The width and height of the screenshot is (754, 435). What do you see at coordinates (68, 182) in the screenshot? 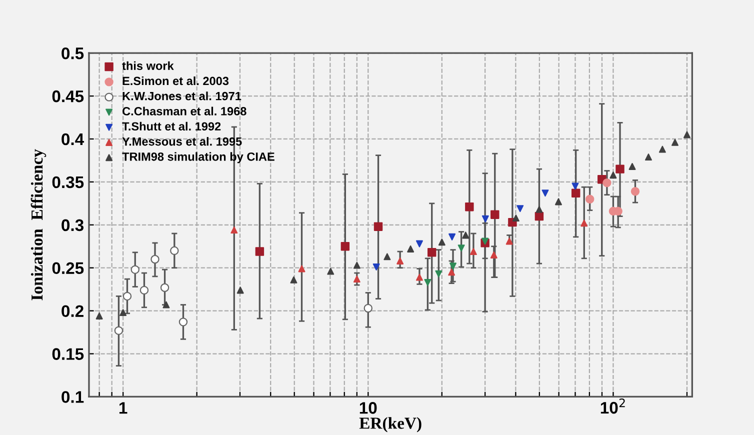
I see `y-tick-label: 0.35` at bounding box center [68, 182].